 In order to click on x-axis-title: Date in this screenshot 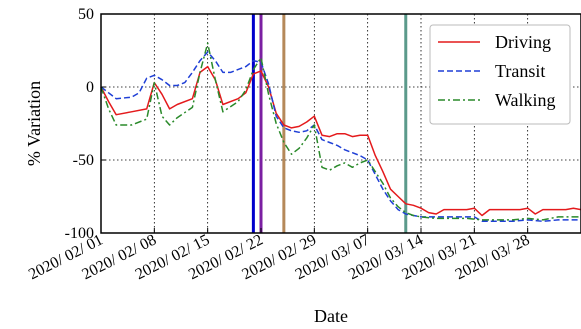, I will do `click(331, 316)`.